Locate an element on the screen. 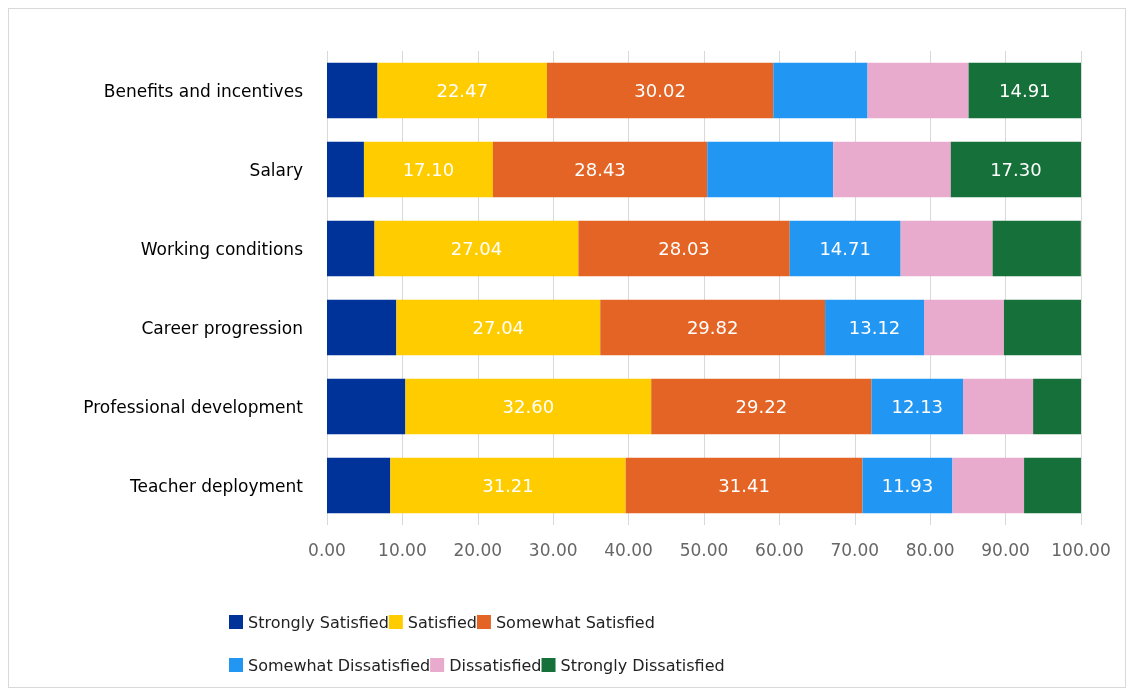  y-tick-label: Professional development is located at coordinates (193, 406).